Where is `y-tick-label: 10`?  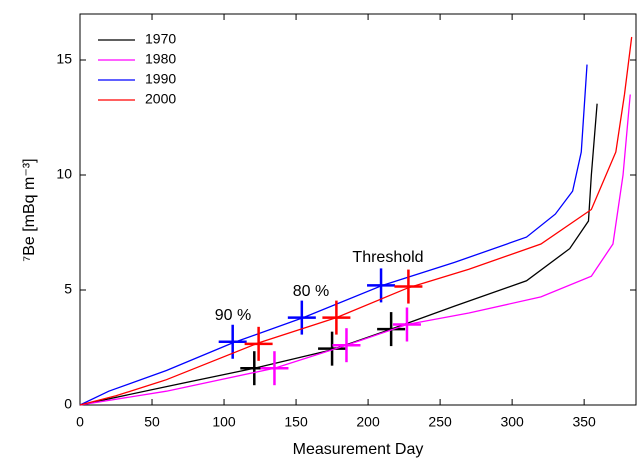 y-tick-label: 10 is located at coordinates (64, 174).